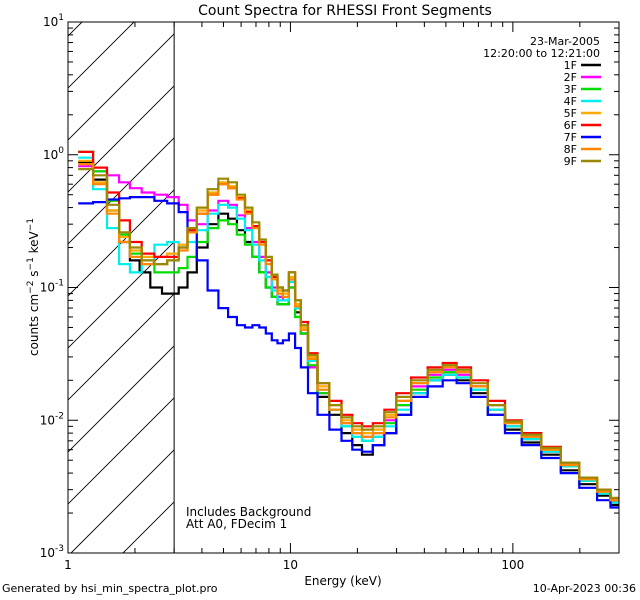  I want to click on legend-label-5F: 5F, so click(570, 113).